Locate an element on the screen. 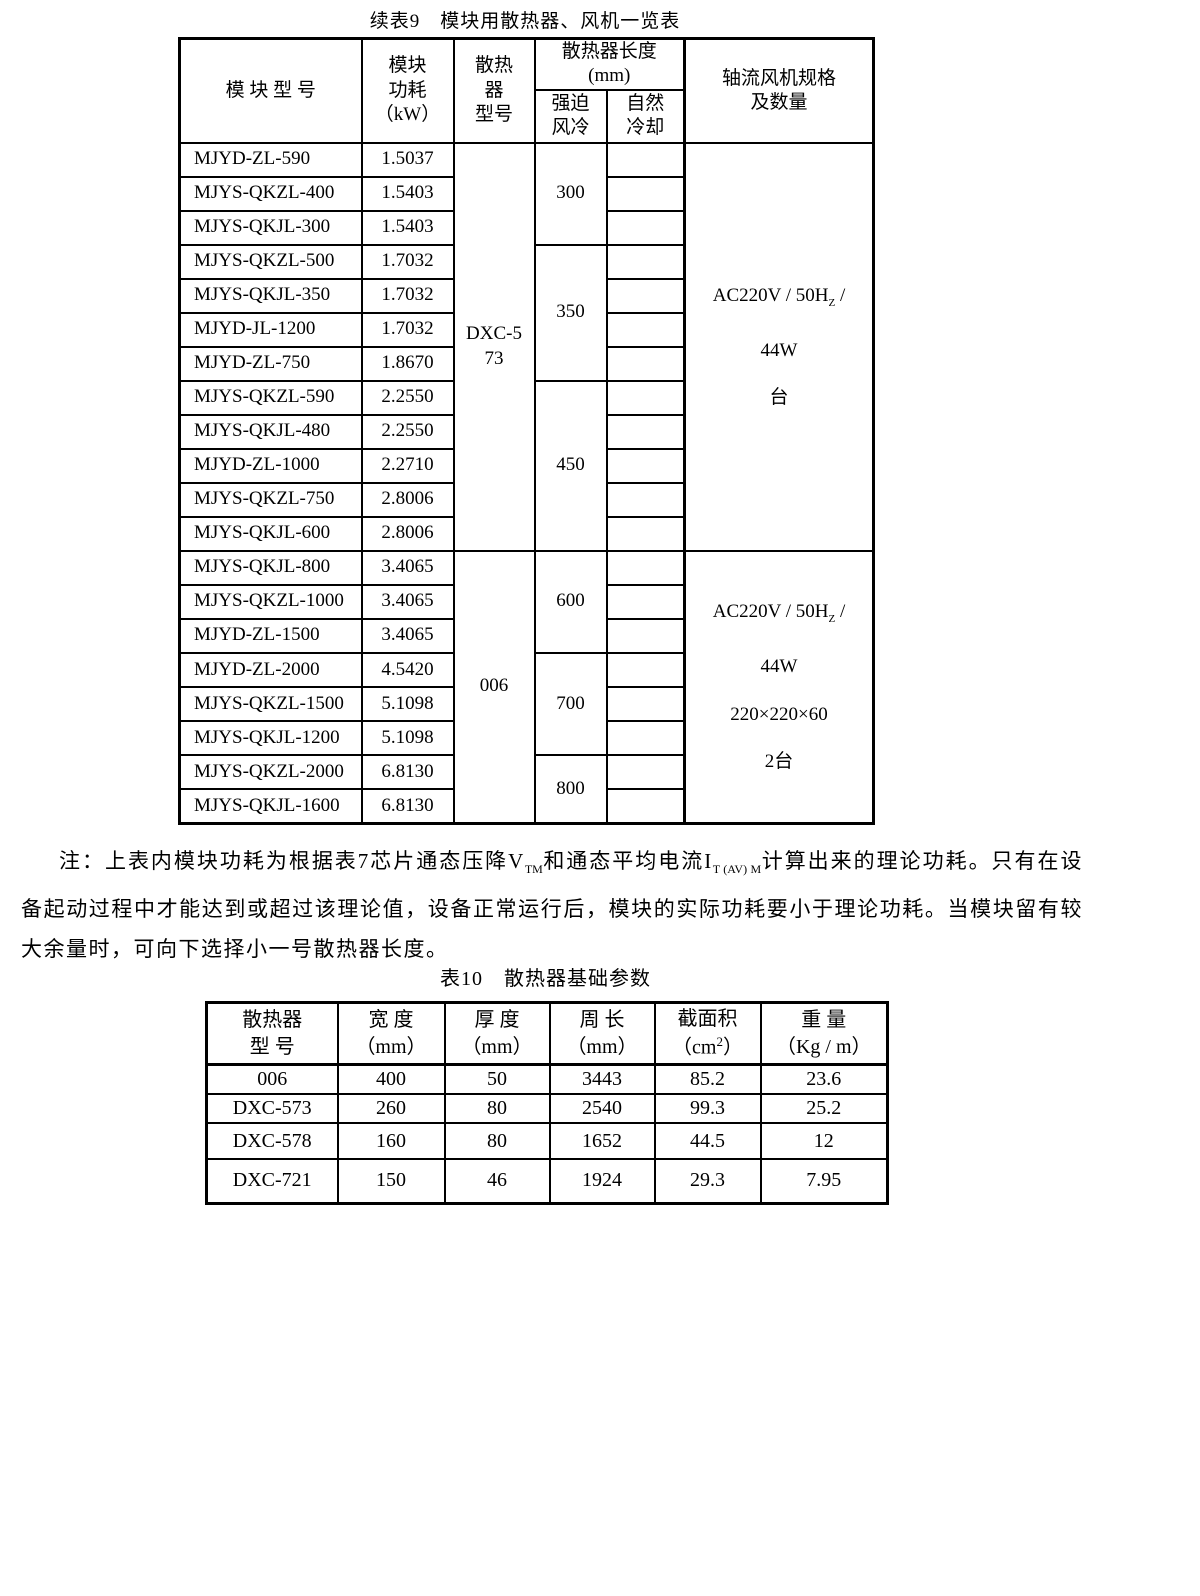 Image resolution: width=1200 pixels, height=1596 pixels. fan-spec-line4: 台 is located at coordinates (779, 398).